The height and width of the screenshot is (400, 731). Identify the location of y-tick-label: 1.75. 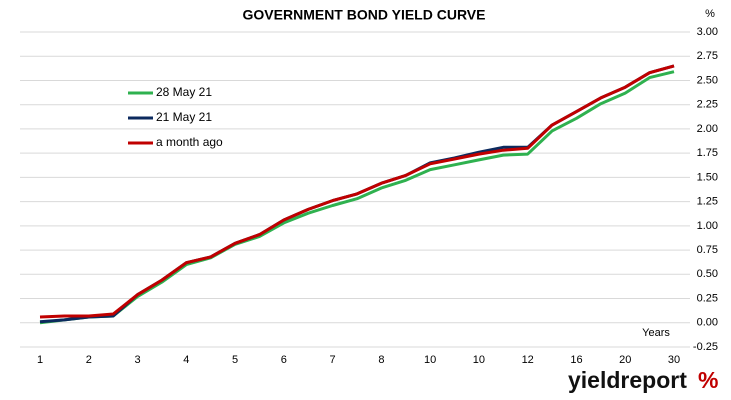
(707, 153).